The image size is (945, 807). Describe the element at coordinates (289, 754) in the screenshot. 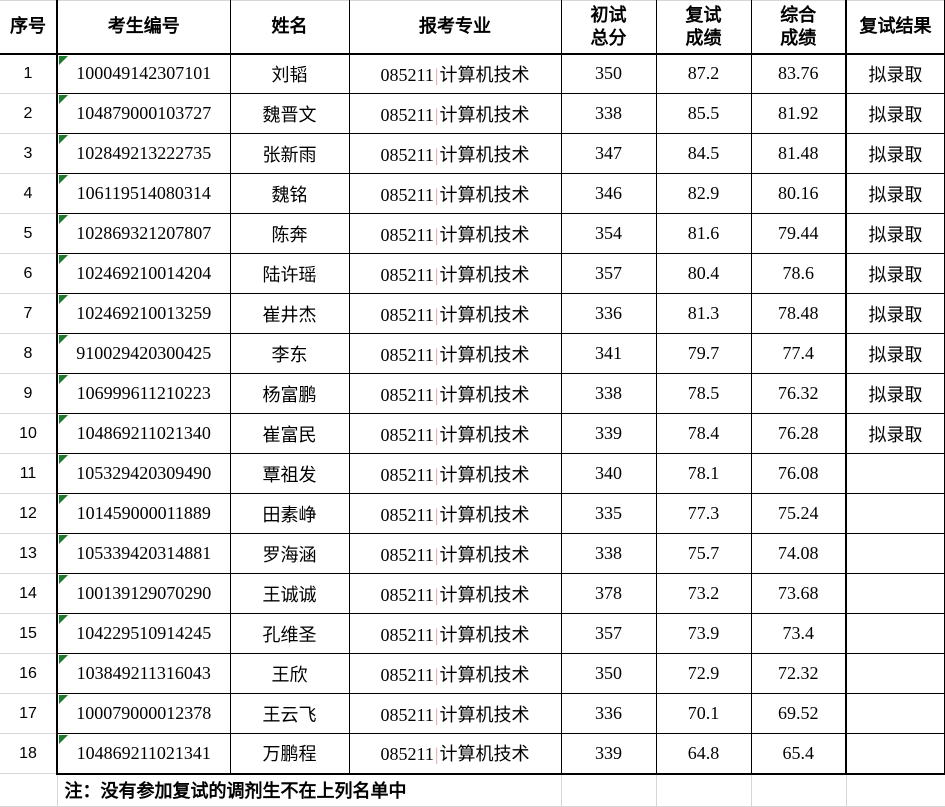

I see `name-cell: 万鹏程` at that location.